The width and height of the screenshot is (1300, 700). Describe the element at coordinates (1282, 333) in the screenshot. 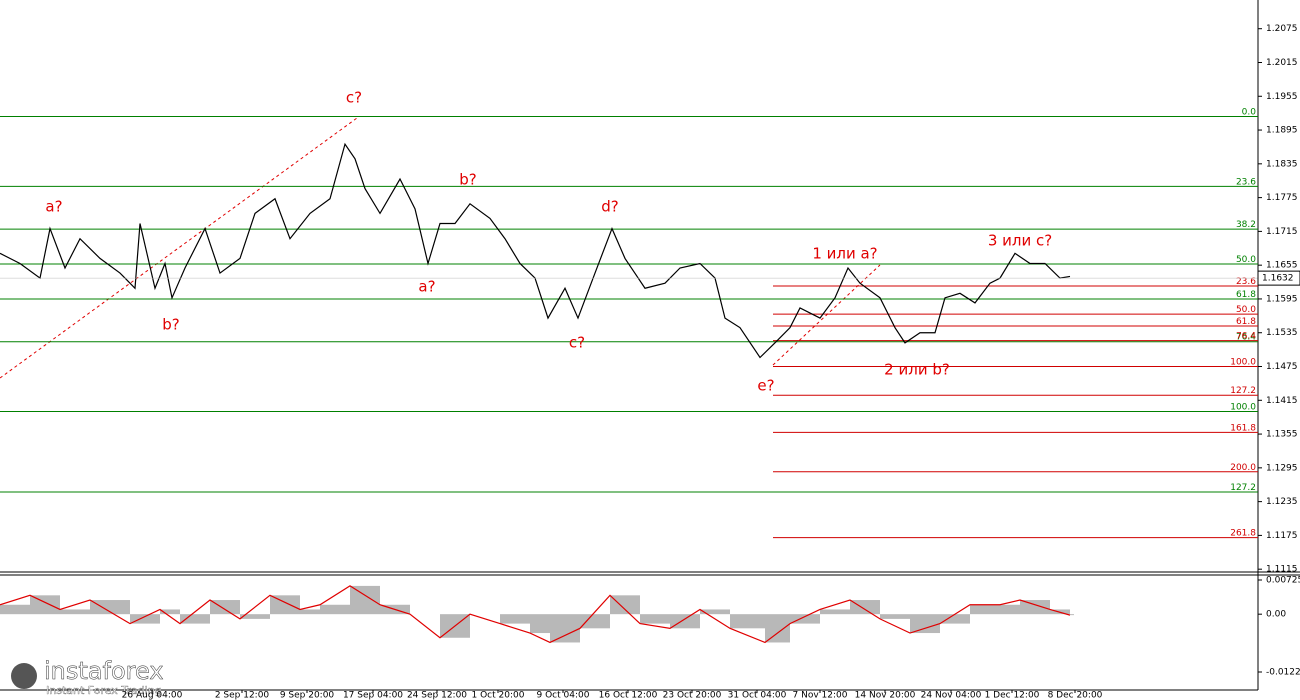

I see `y-tick-label: 1.1535` at that location.